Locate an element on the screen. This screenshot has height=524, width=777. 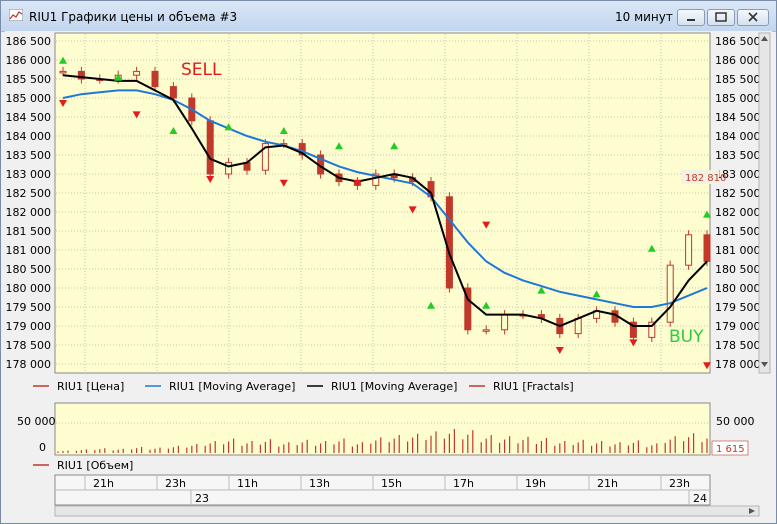
hour-label: 19h is located at coordinates (535, 483).